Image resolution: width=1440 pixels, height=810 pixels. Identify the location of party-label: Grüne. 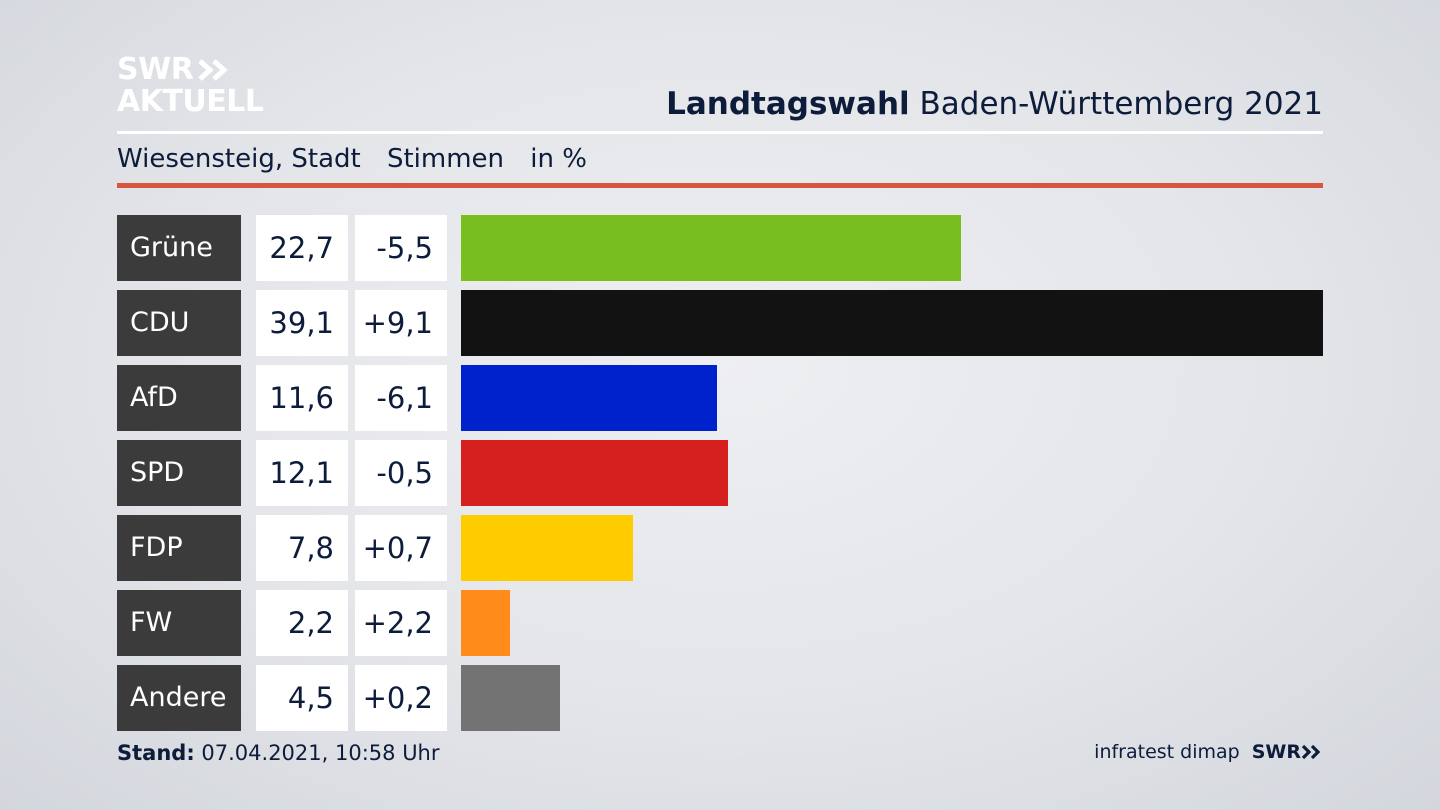
(179, 248).